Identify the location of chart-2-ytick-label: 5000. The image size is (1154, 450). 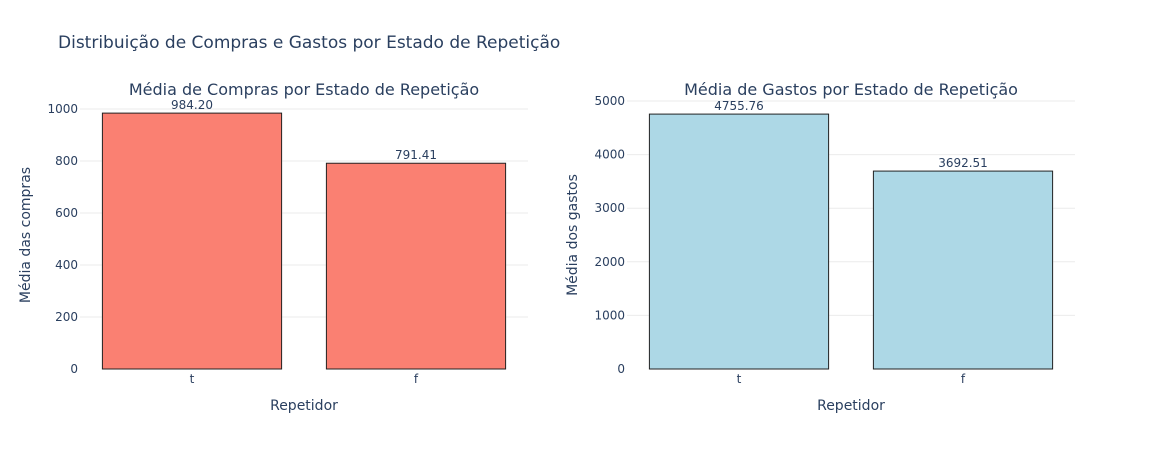
(609, 101).